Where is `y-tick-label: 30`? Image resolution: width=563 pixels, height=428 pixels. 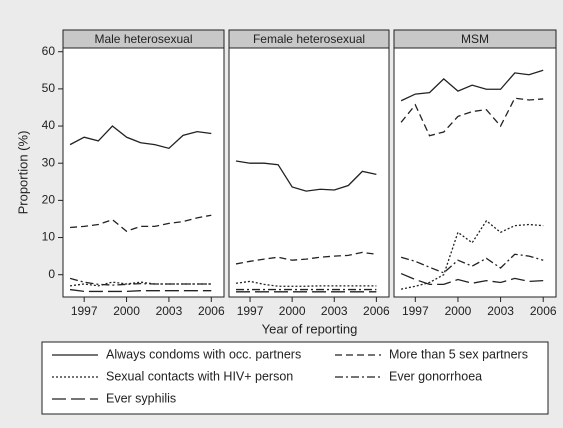 y-tick-label: 30 is located at coordinates (49, 162).